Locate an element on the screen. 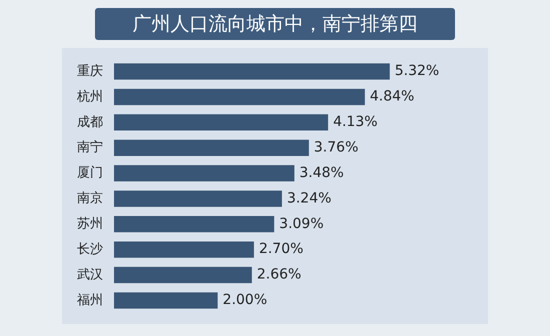 This screenshot has height=336, width=550. data-label: 5.32% is located at coordinates (417, 71).